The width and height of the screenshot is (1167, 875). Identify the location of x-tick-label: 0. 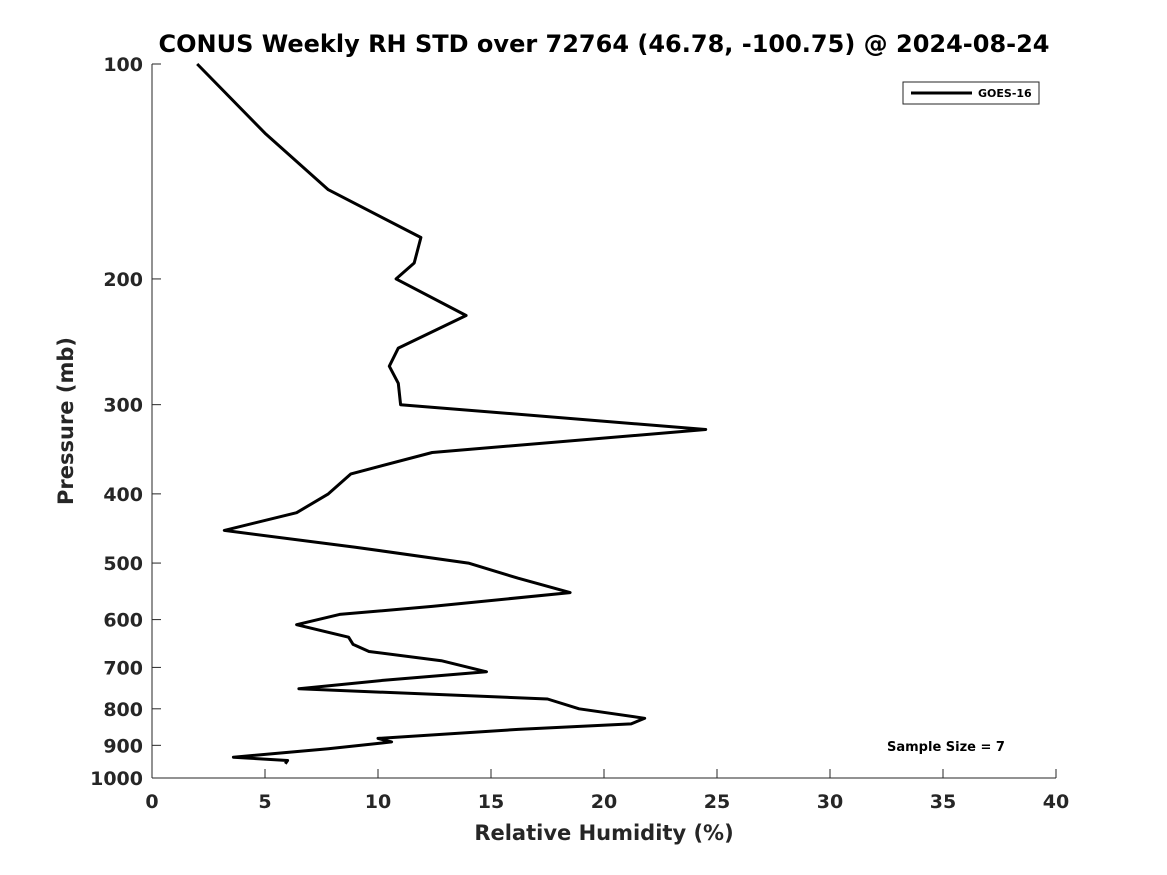
(151, 802).